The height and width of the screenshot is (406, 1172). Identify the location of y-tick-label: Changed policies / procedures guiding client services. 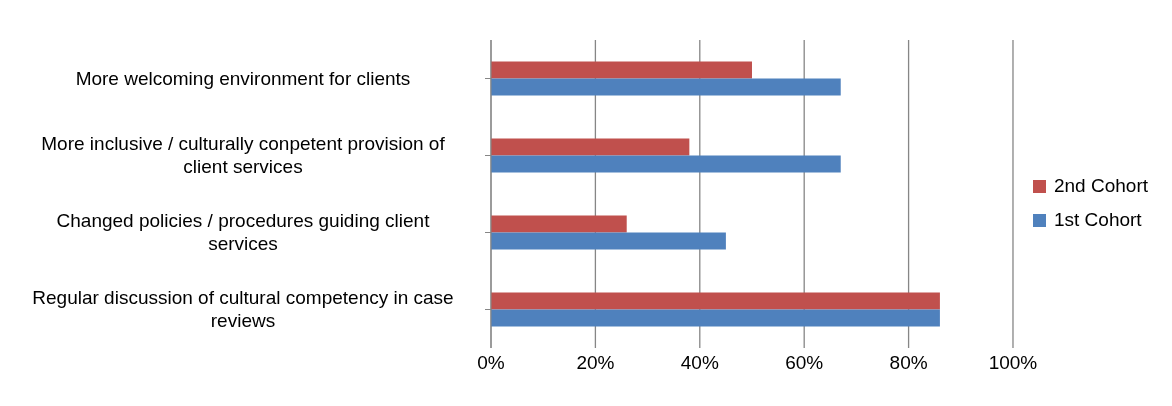
(243, 232).